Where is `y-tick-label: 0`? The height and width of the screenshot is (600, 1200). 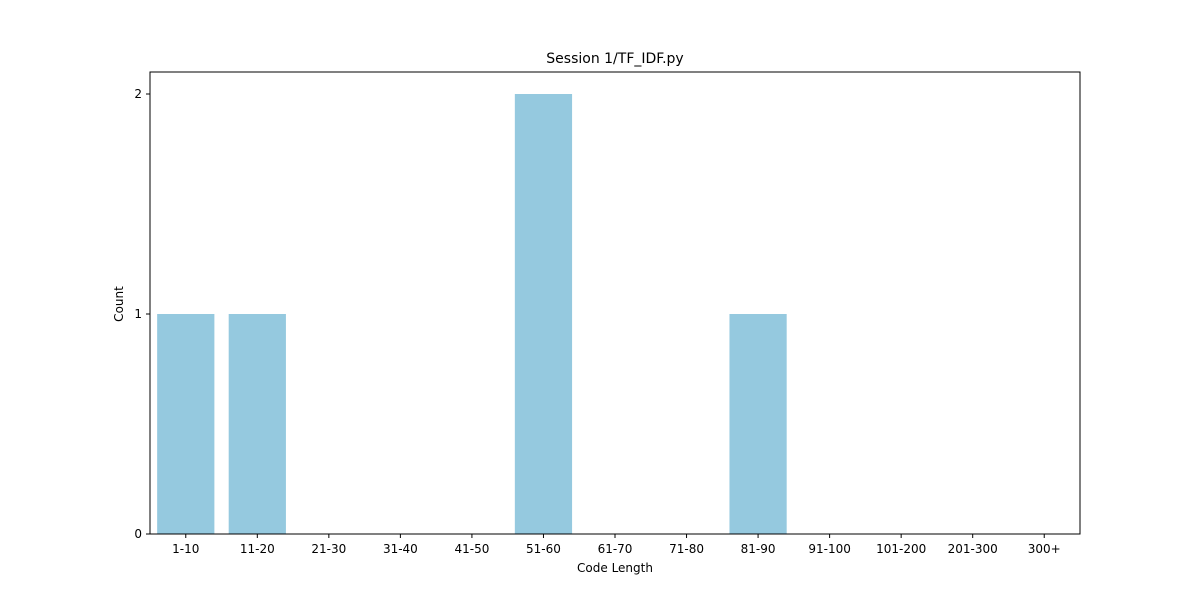 y-tick-label: 0 is located at coordinates (138, 534).